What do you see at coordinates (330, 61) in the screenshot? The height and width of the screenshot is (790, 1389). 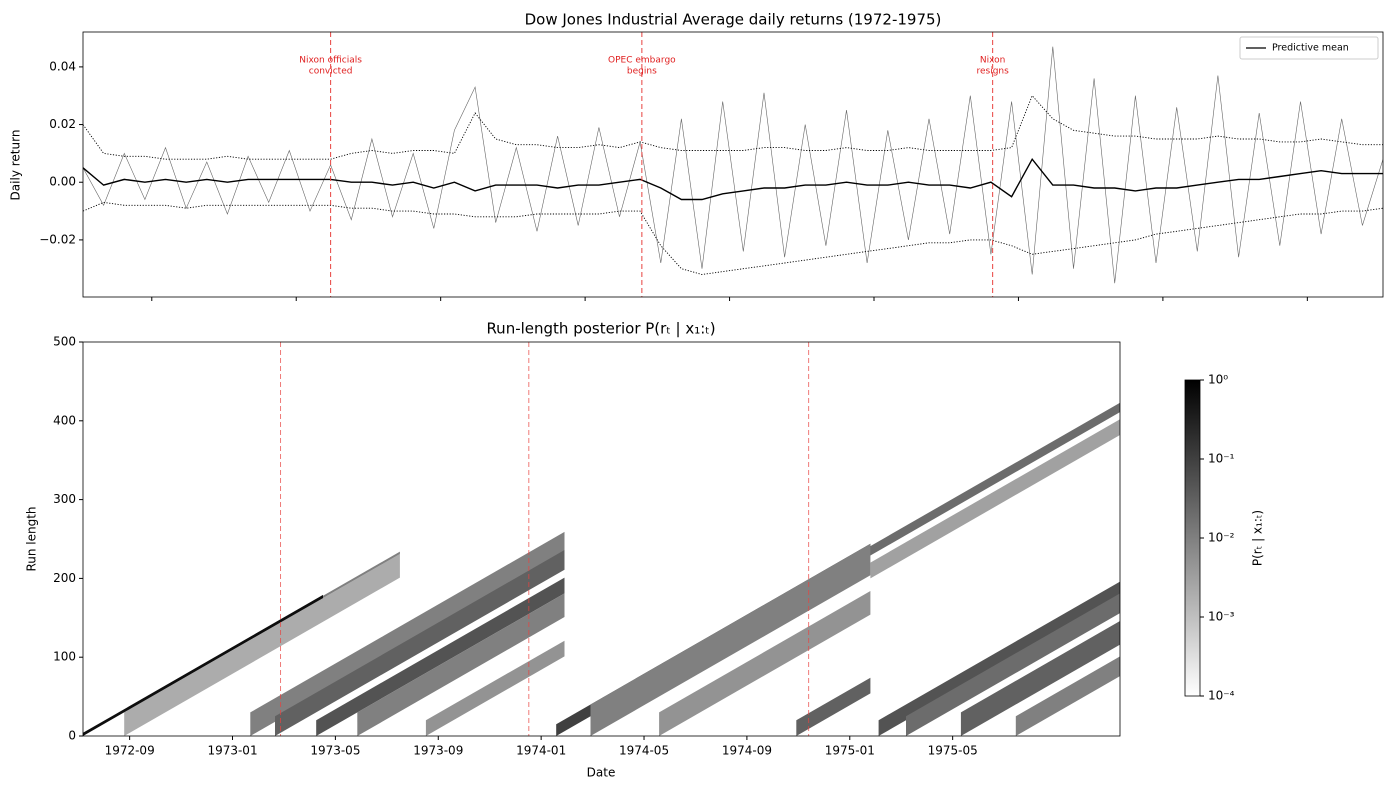 I see `event-label: Nixon officials` at bounding box center [330, 61].